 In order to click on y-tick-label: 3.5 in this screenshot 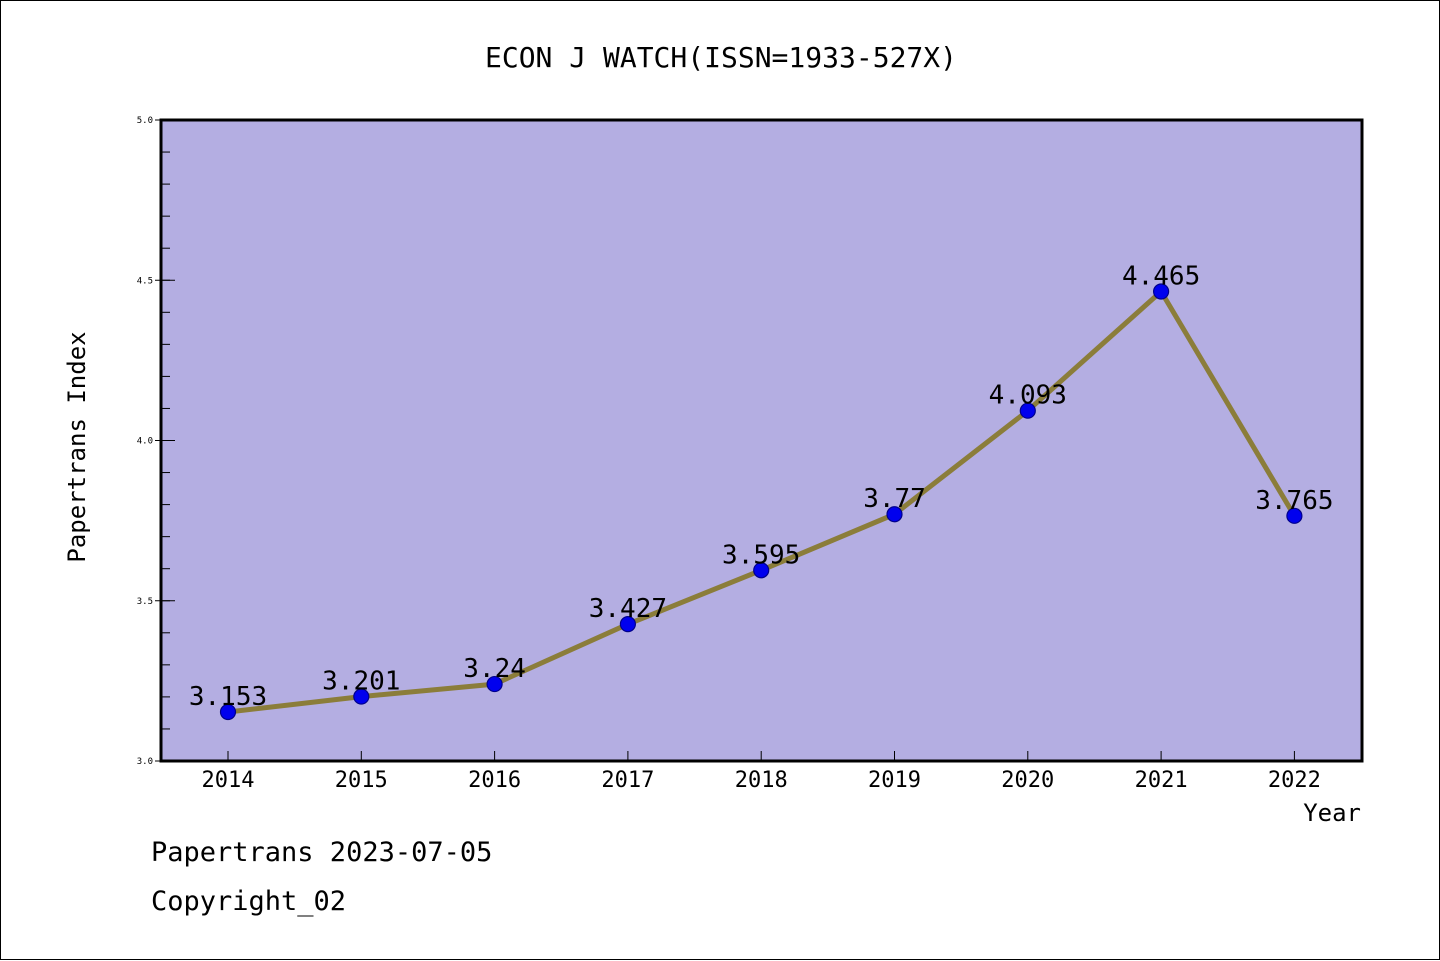, I will do `click(145, 602)`.